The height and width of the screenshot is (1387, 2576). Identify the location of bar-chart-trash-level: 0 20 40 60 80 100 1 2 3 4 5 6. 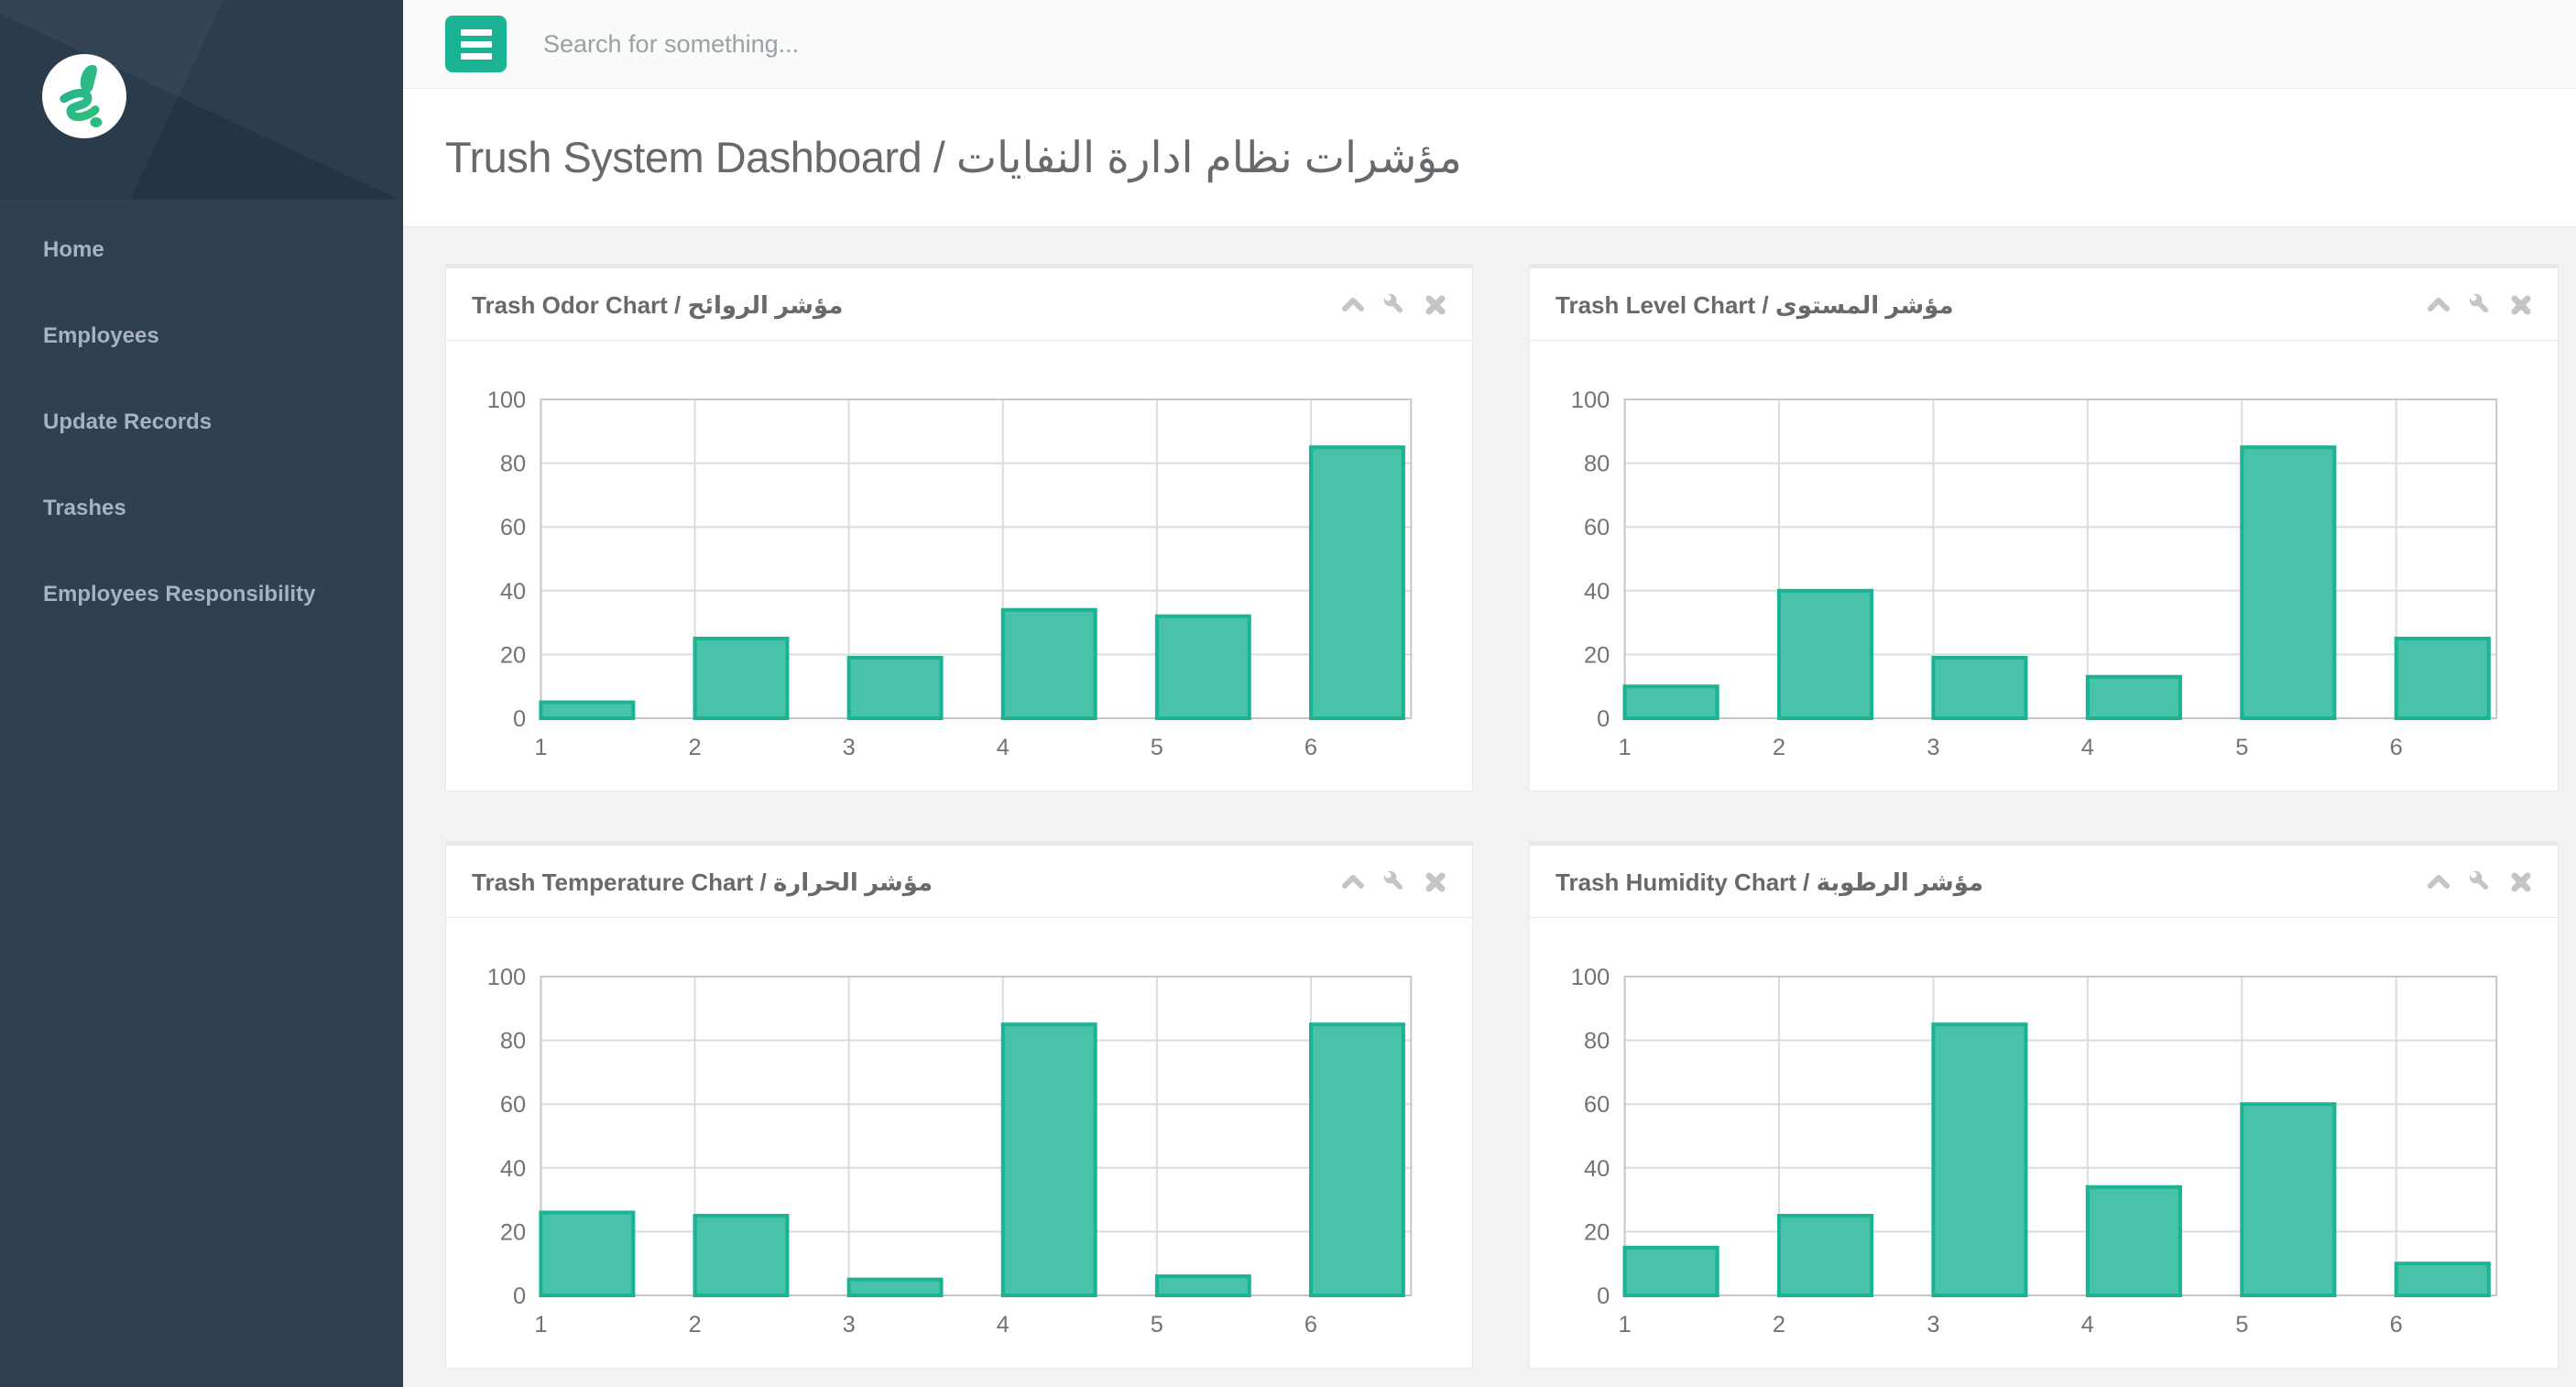
(2034, 574).